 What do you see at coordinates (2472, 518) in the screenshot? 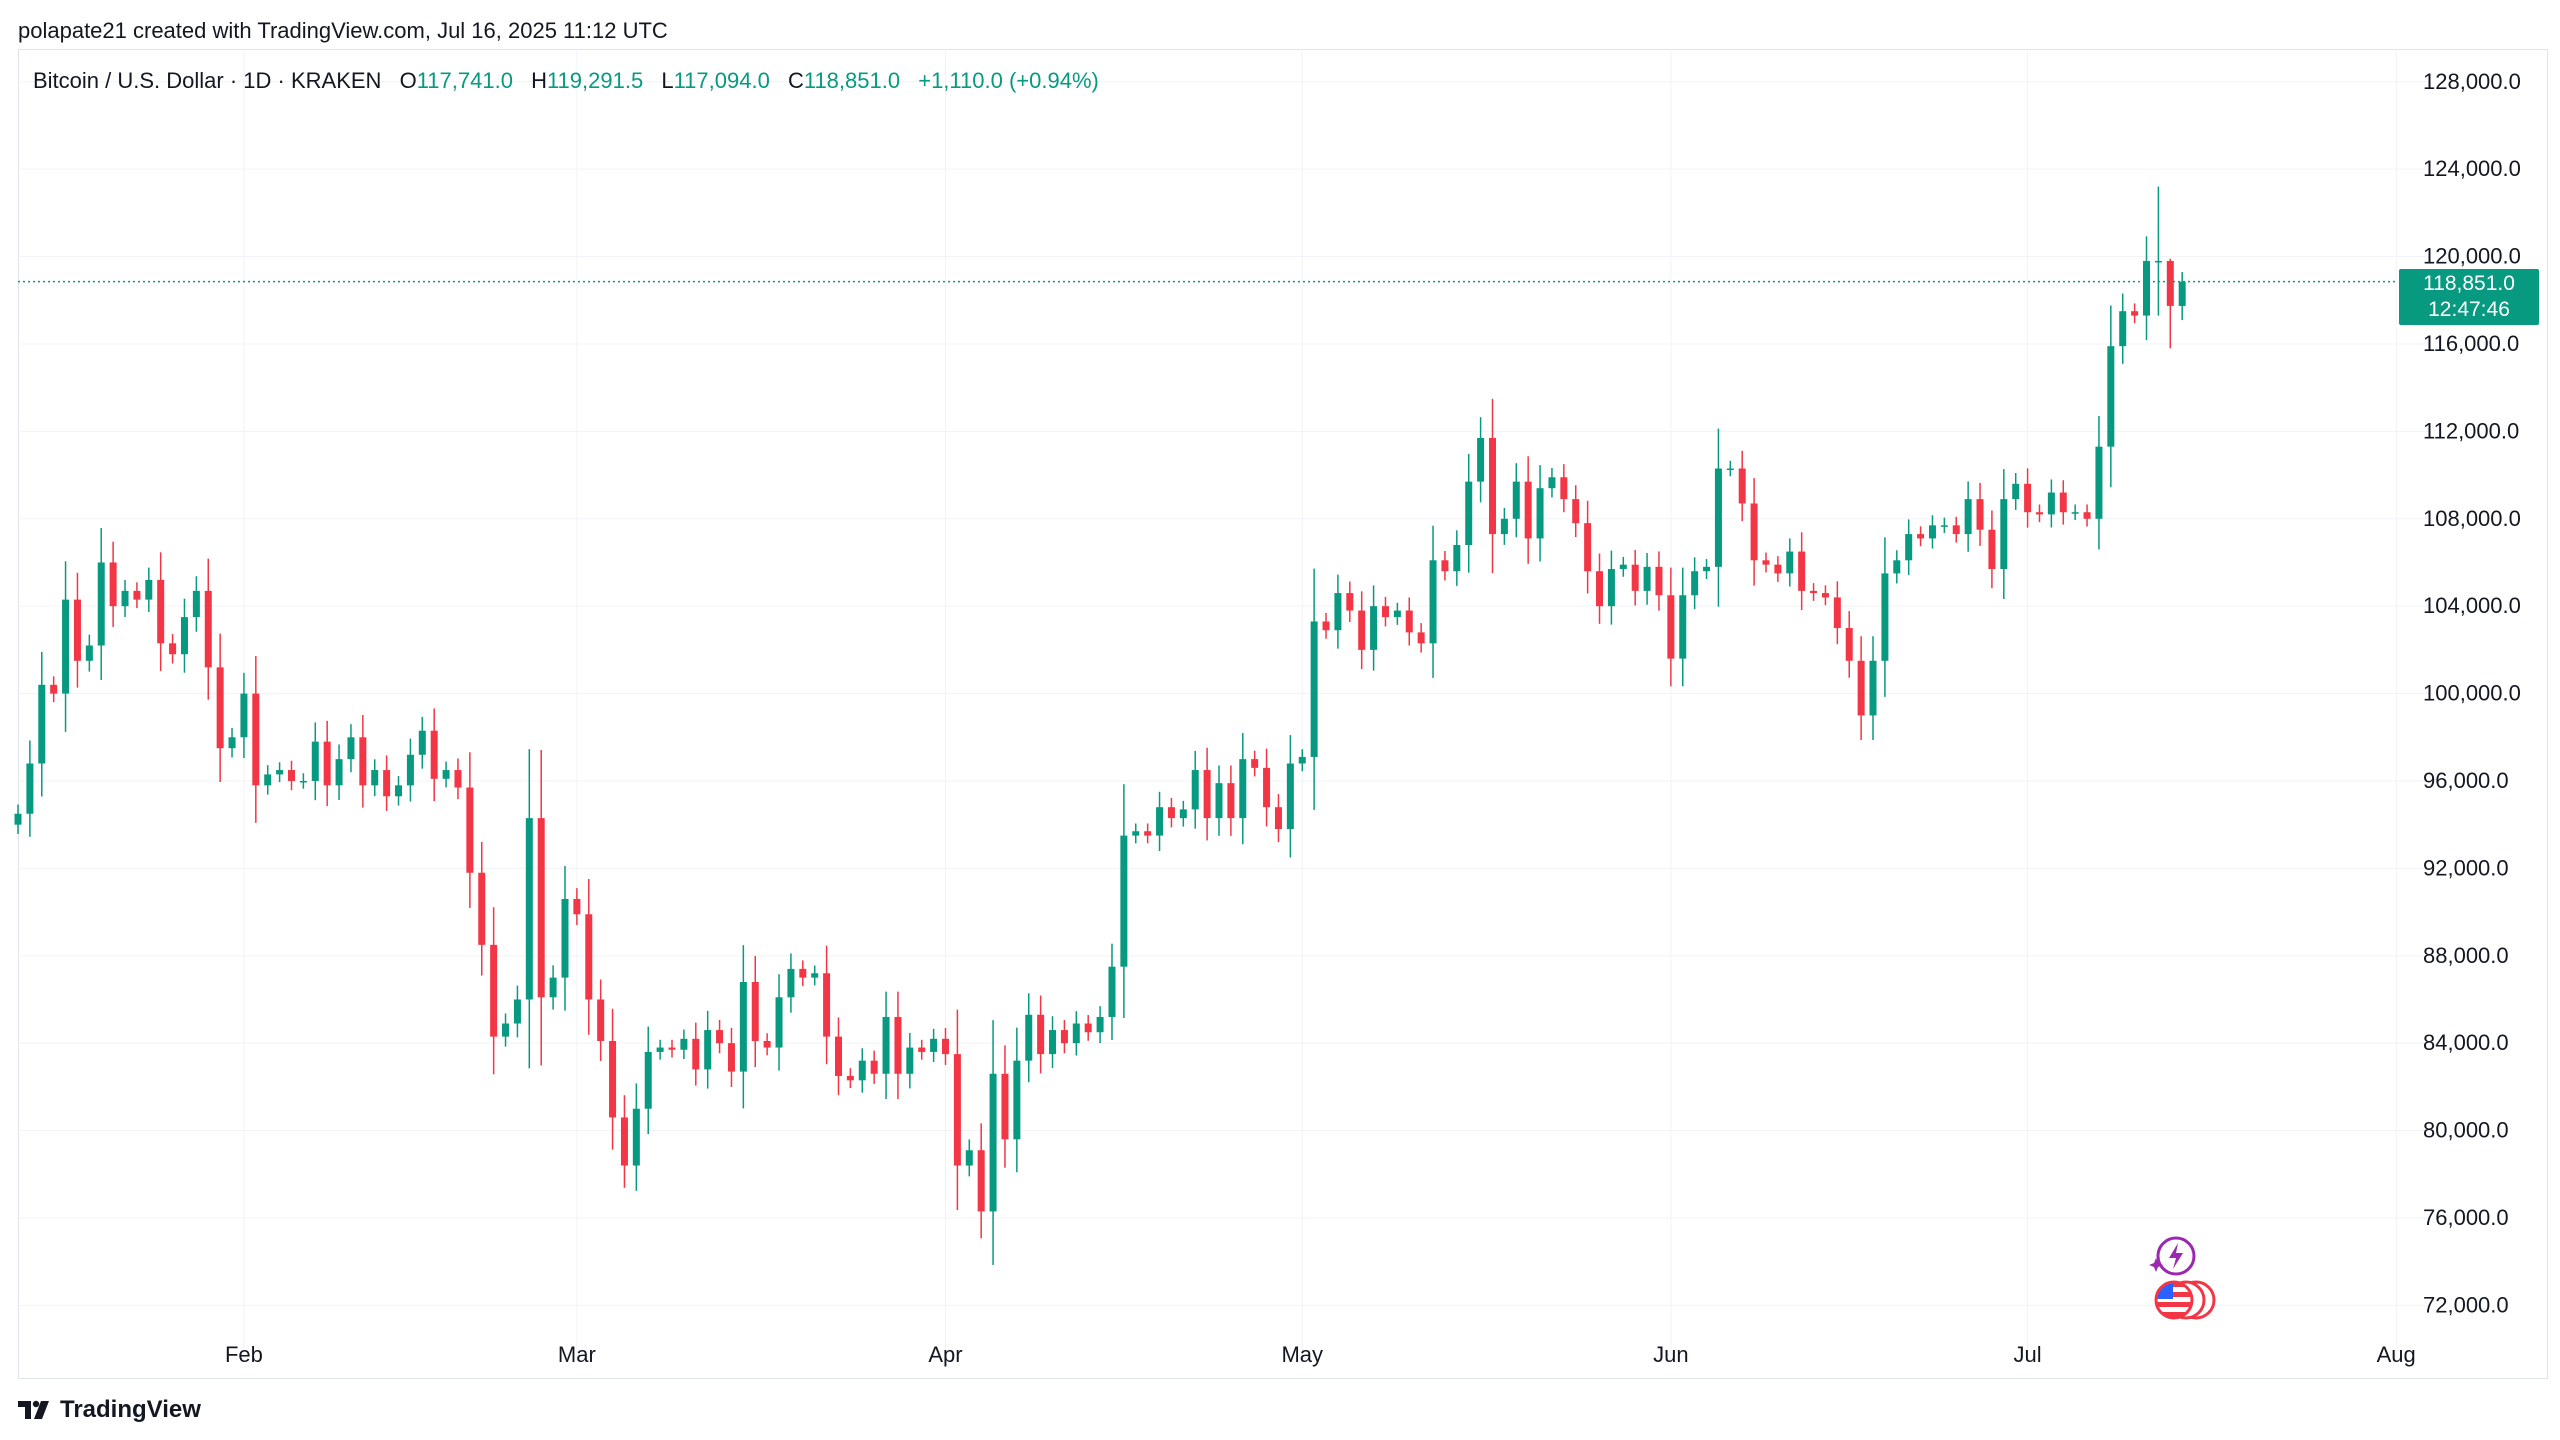
I see `y-tick-label: 108,000.0` at bounding box center [2472, 518].